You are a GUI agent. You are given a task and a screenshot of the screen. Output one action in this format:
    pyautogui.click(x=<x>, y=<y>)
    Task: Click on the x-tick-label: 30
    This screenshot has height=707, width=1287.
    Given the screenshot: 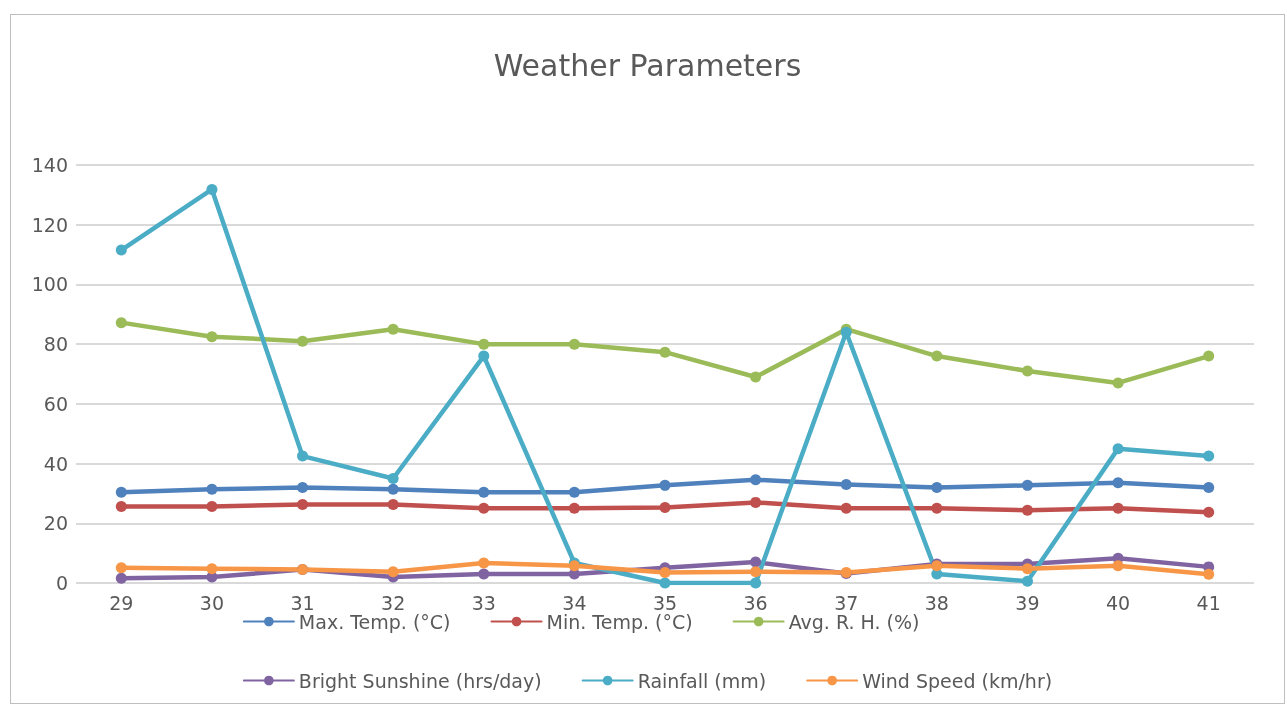 What is the action you would take?
    pyautogui.click(x=212, y=602)
    